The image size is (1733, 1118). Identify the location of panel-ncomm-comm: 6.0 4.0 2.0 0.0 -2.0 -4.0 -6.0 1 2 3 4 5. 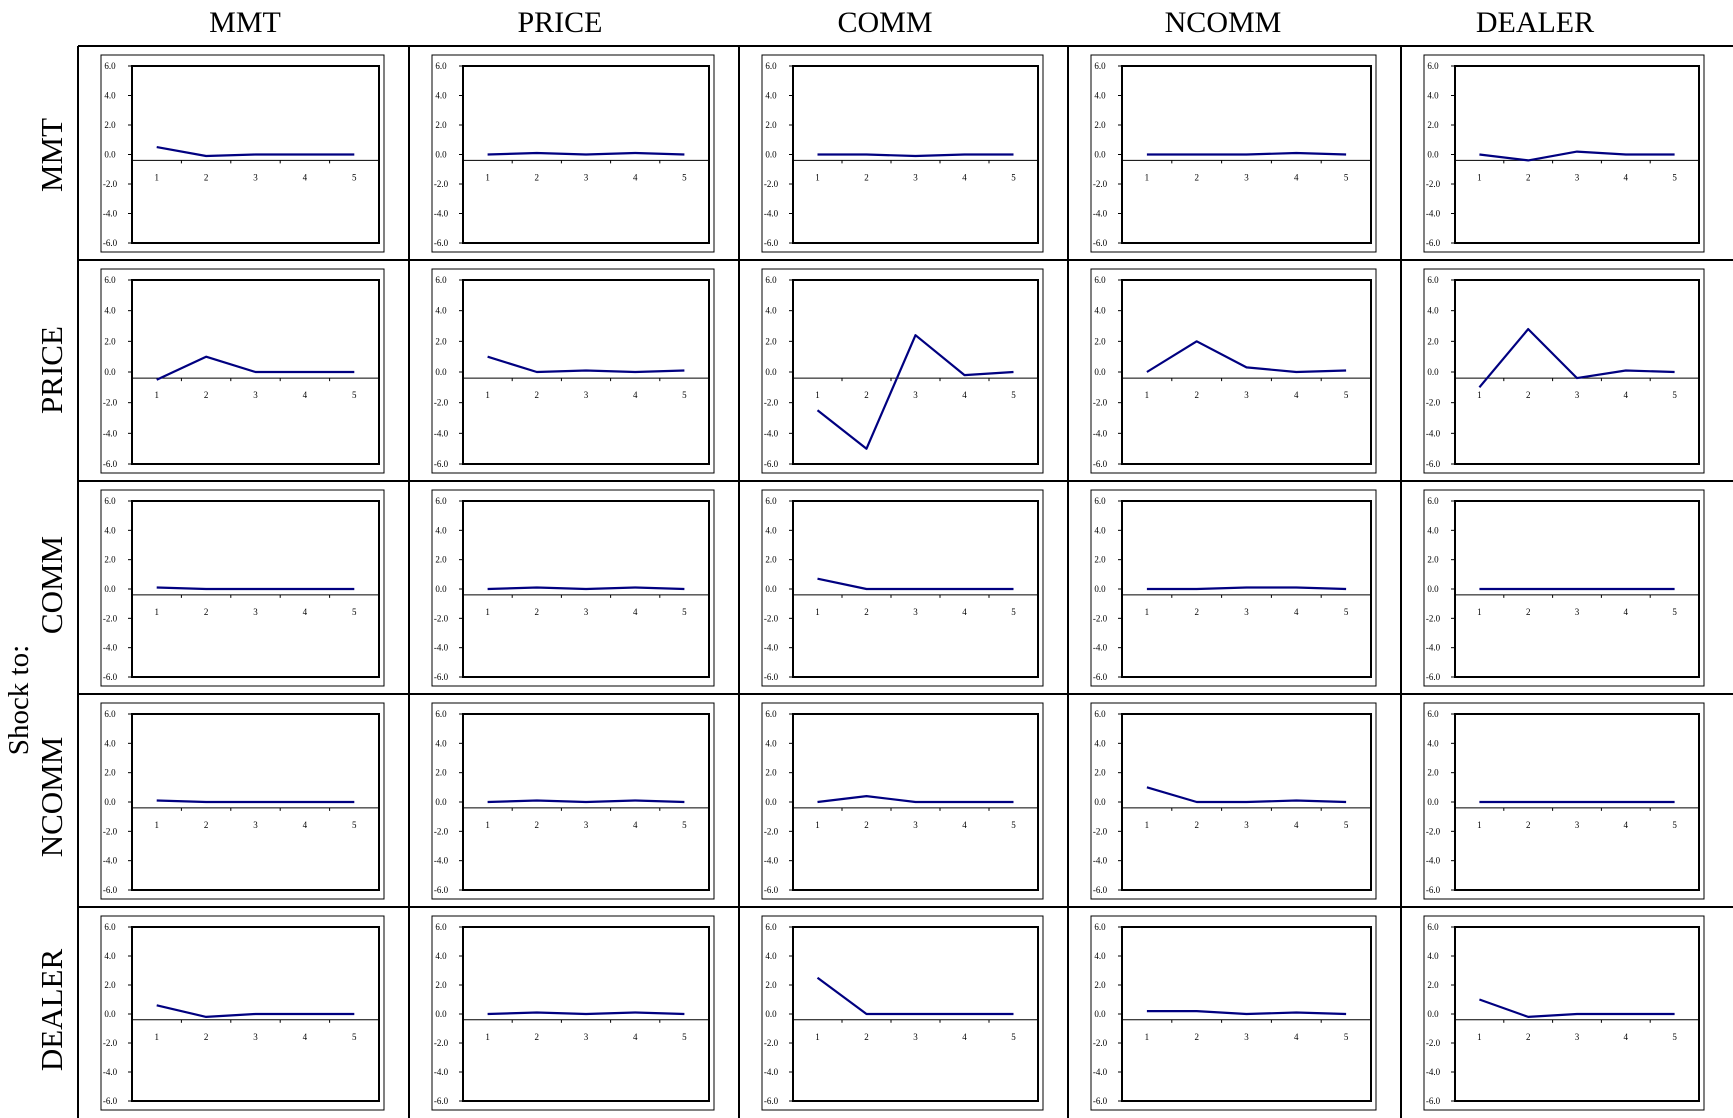
(902, 801).